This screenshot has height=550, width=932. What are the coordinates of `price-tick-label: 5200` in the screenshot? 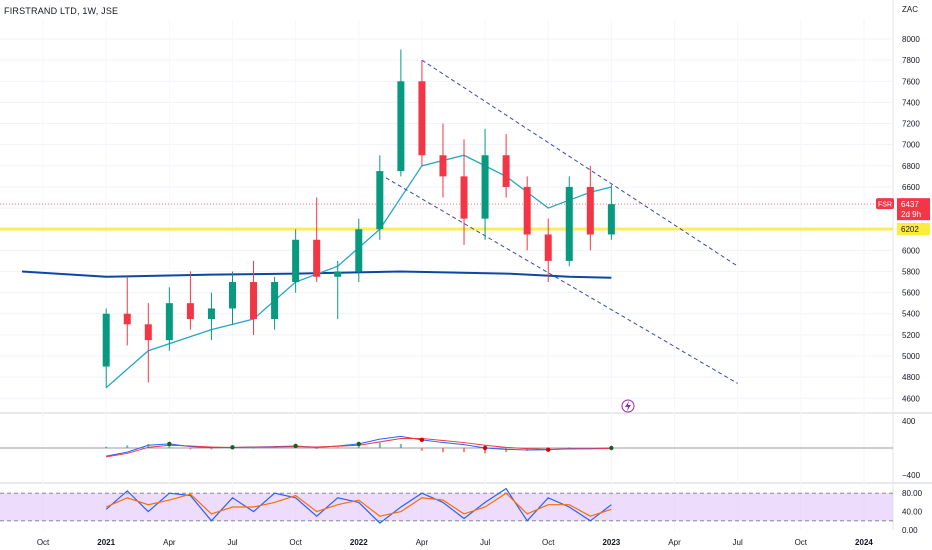 It's located at (911, 335).